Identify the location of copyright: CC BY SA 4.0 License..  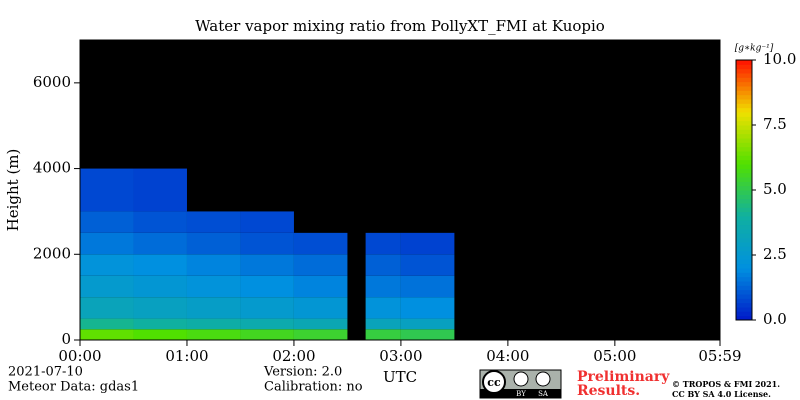
(721, 394).